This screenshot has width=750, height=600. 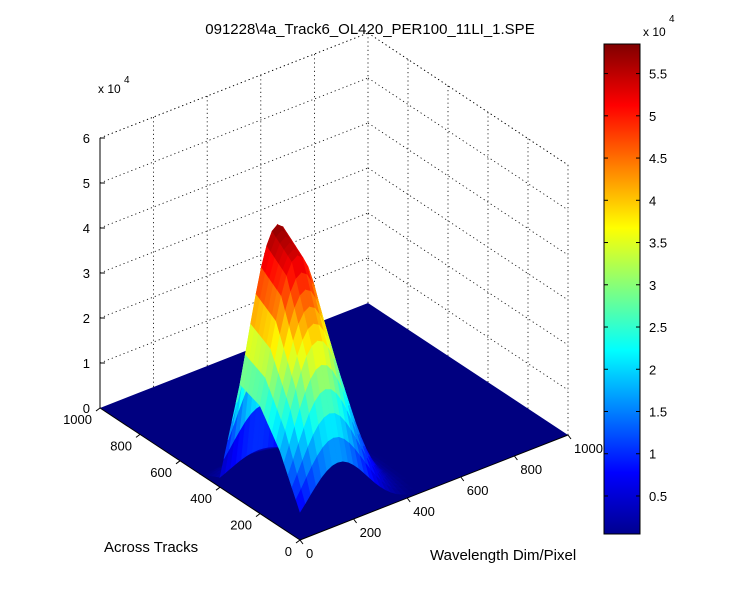 What do you see at coordinates (86, 228) in the screenshot?
I see `z-tick-label: 4` at bounding box center [86, 228].